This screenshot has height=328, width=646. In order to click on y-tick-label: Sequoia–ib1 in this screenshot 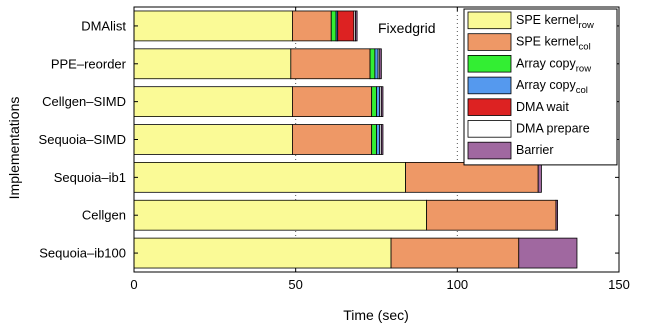, I will do `click(90, 177)`.